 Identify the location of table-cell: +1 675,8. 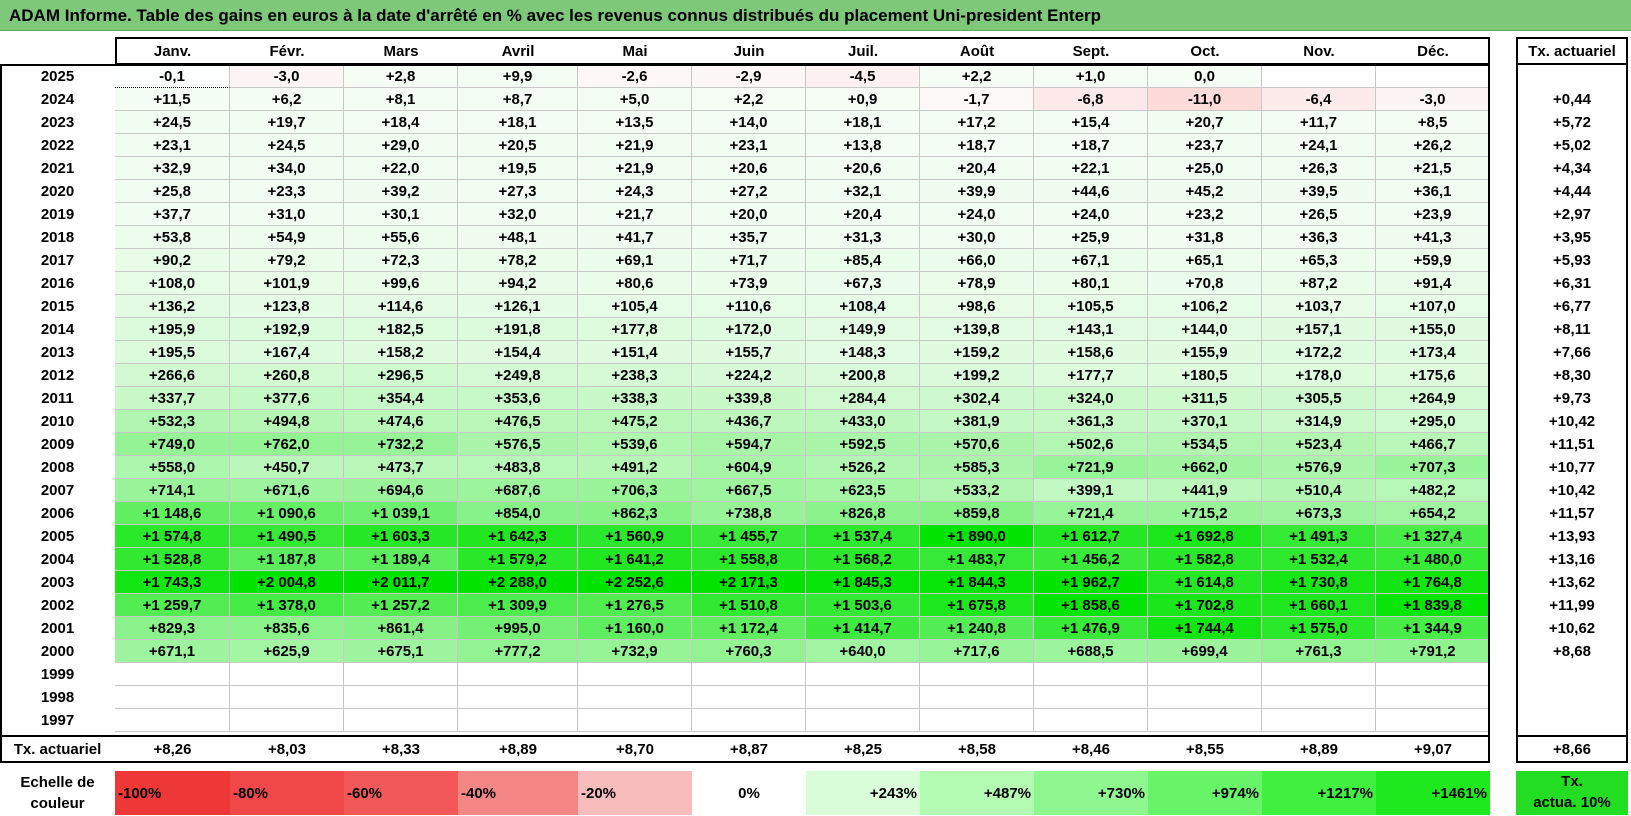
(977, 605).